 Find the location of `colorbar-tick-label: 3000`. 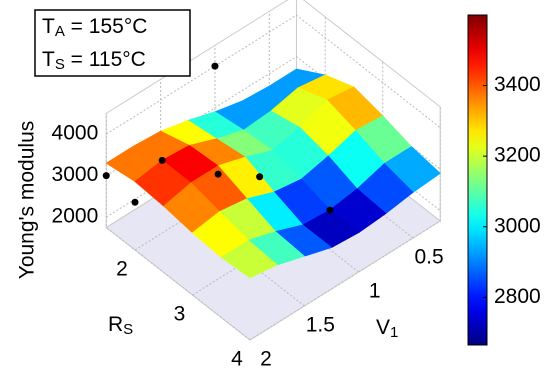

colorbar-tick-label: 3000 is located at coordinates (517, 225).